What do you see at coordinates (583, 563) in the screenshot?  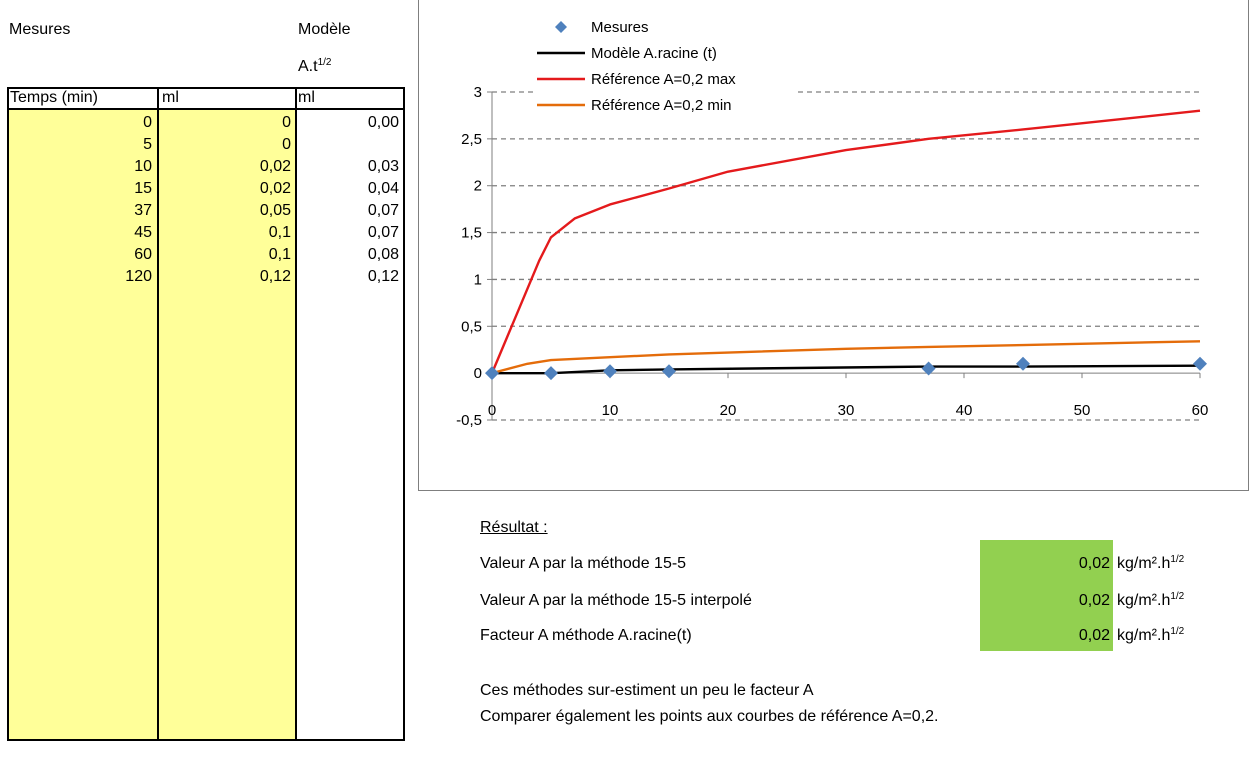 I see `result-row-1-label: Valeur A par la méthode 15-5` at bounding box center [583, 563].